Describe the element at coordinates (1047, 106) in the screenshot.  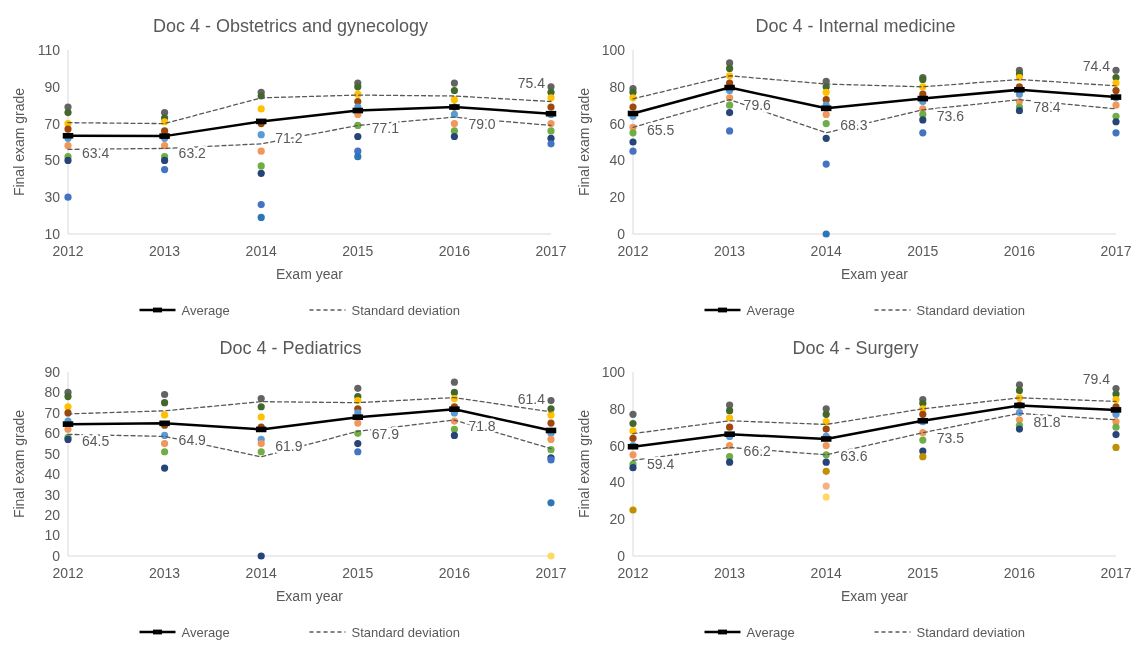
I see `data-label: 78.4` at that location.